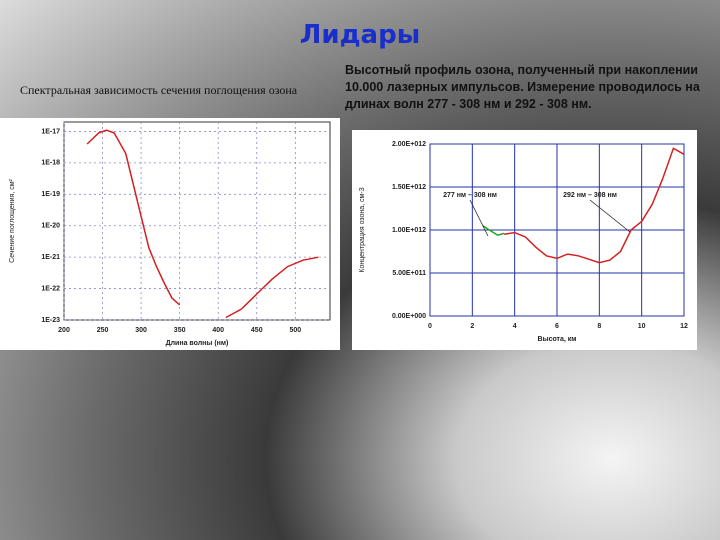 The image size is (720, 540). What do you see at coordinates (103, 330) in the screenshot?
I see `x-tick-label: 250` at bounding box center [103, 330].